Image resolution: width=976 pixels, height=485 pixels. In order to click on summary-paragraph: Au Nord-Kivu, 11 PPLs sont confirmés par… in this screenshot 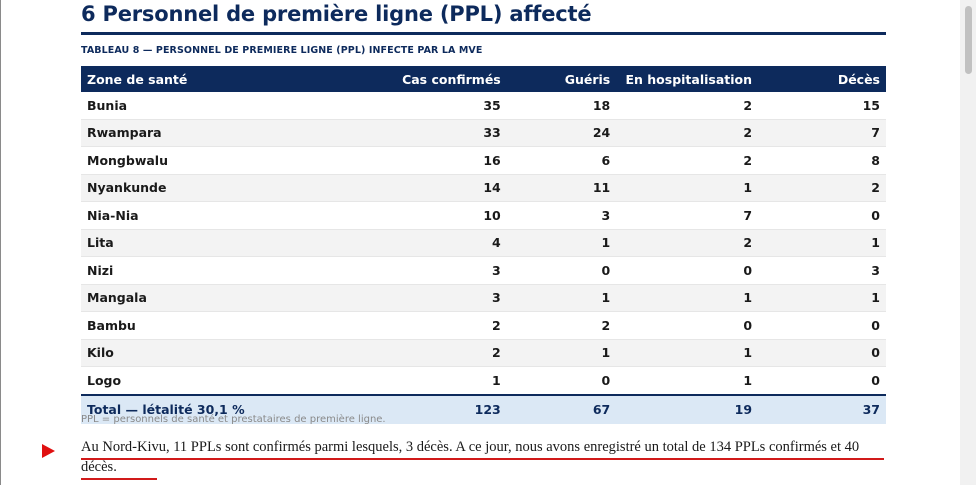, I will do `click(470, 457)`.